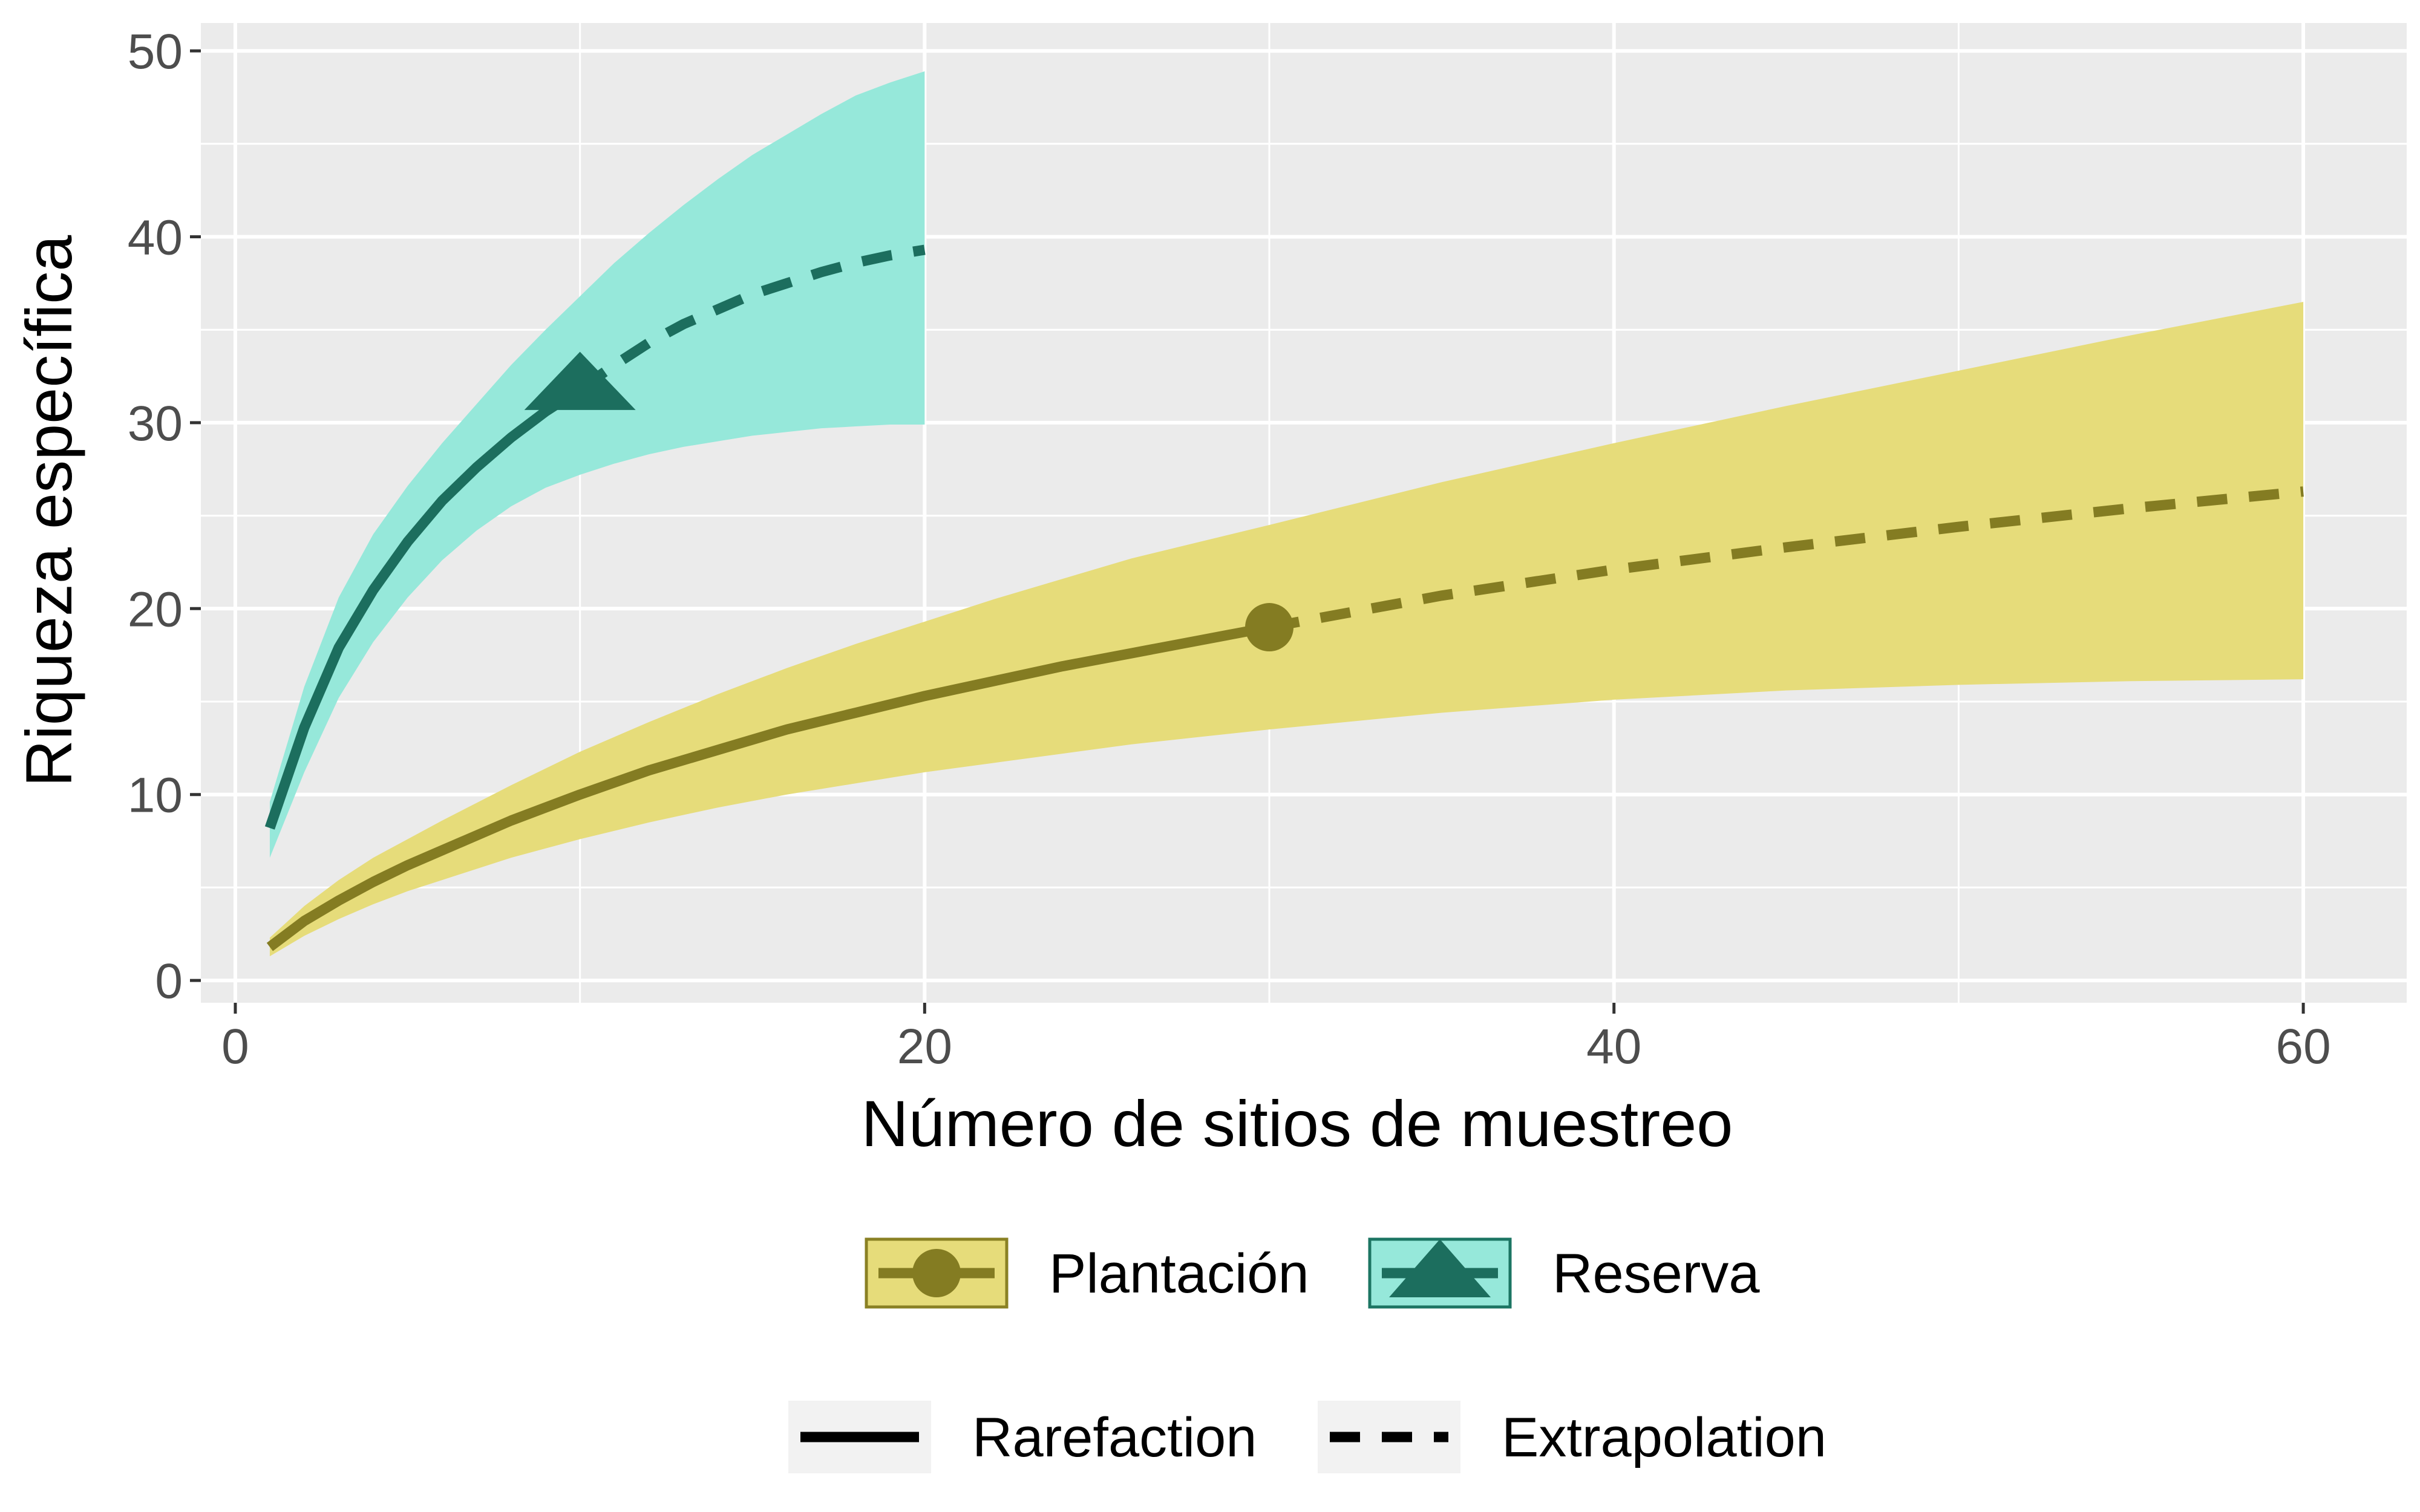 The image size is (2420, 1512). What do you see at coordinates (48, 511) in the screenshot?
I see `y-axis-title: Riqueza específica` at bounding box center [48, 511].